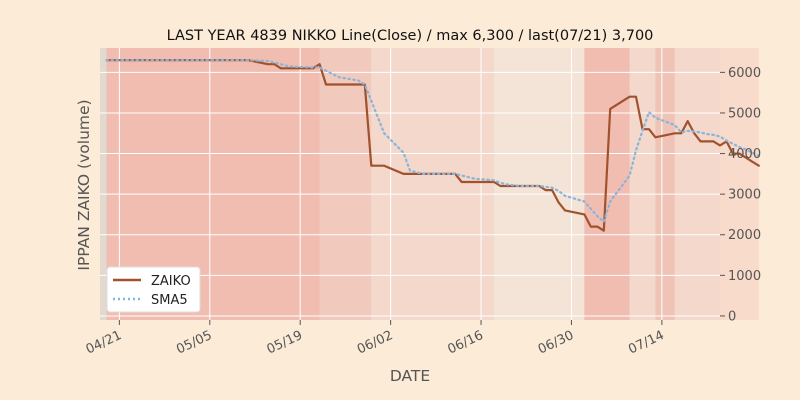 The image size is (800, 400). I want to click on y-tick-label-6: 6000, so click(744, 73).